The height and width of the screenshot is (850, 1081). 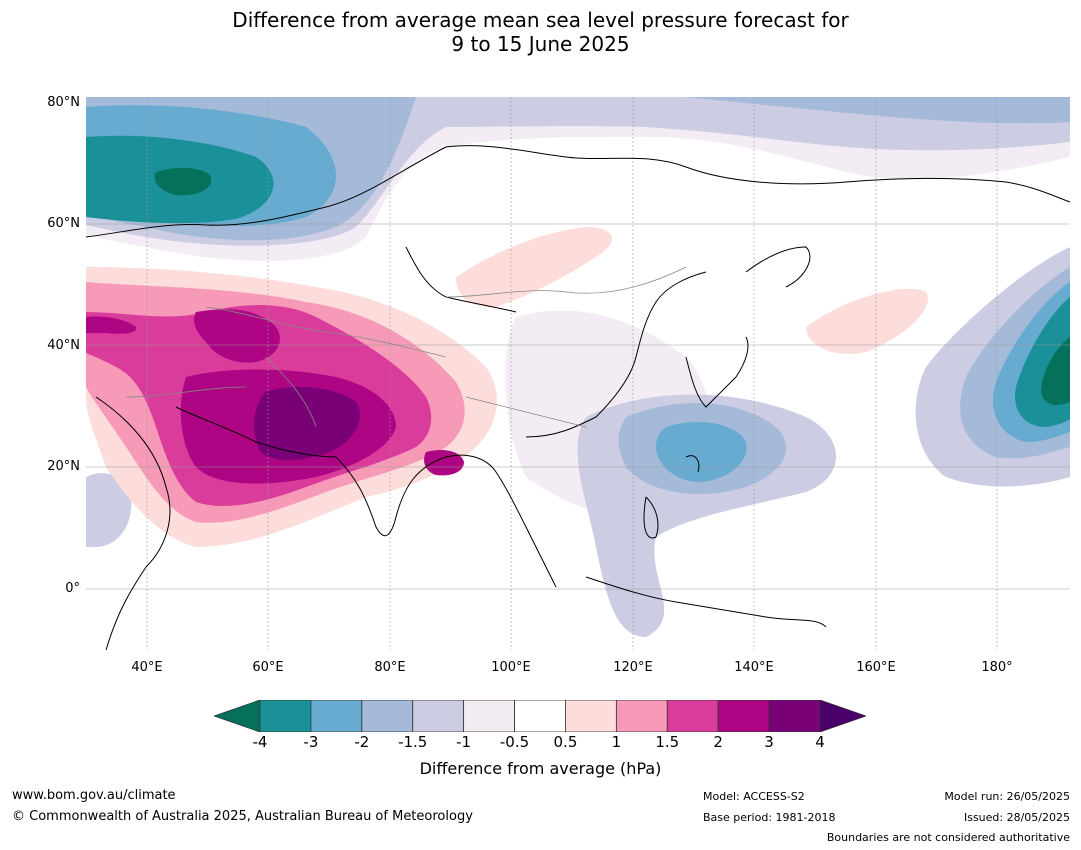 I want to click on colorbar-tick-label: 2, so click(x=718, y=742).